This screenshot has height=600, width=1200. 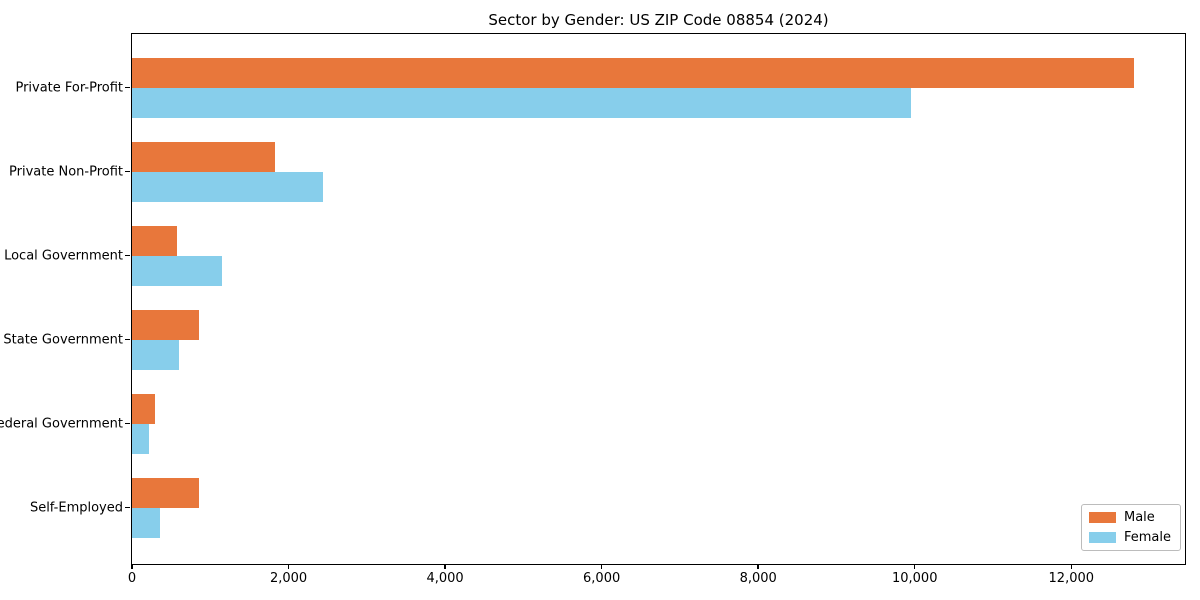 What do you see at coordinates (1102, 537) in the screenshot?
I see `legend-swatch-female` at bounding box center [1102, 537].